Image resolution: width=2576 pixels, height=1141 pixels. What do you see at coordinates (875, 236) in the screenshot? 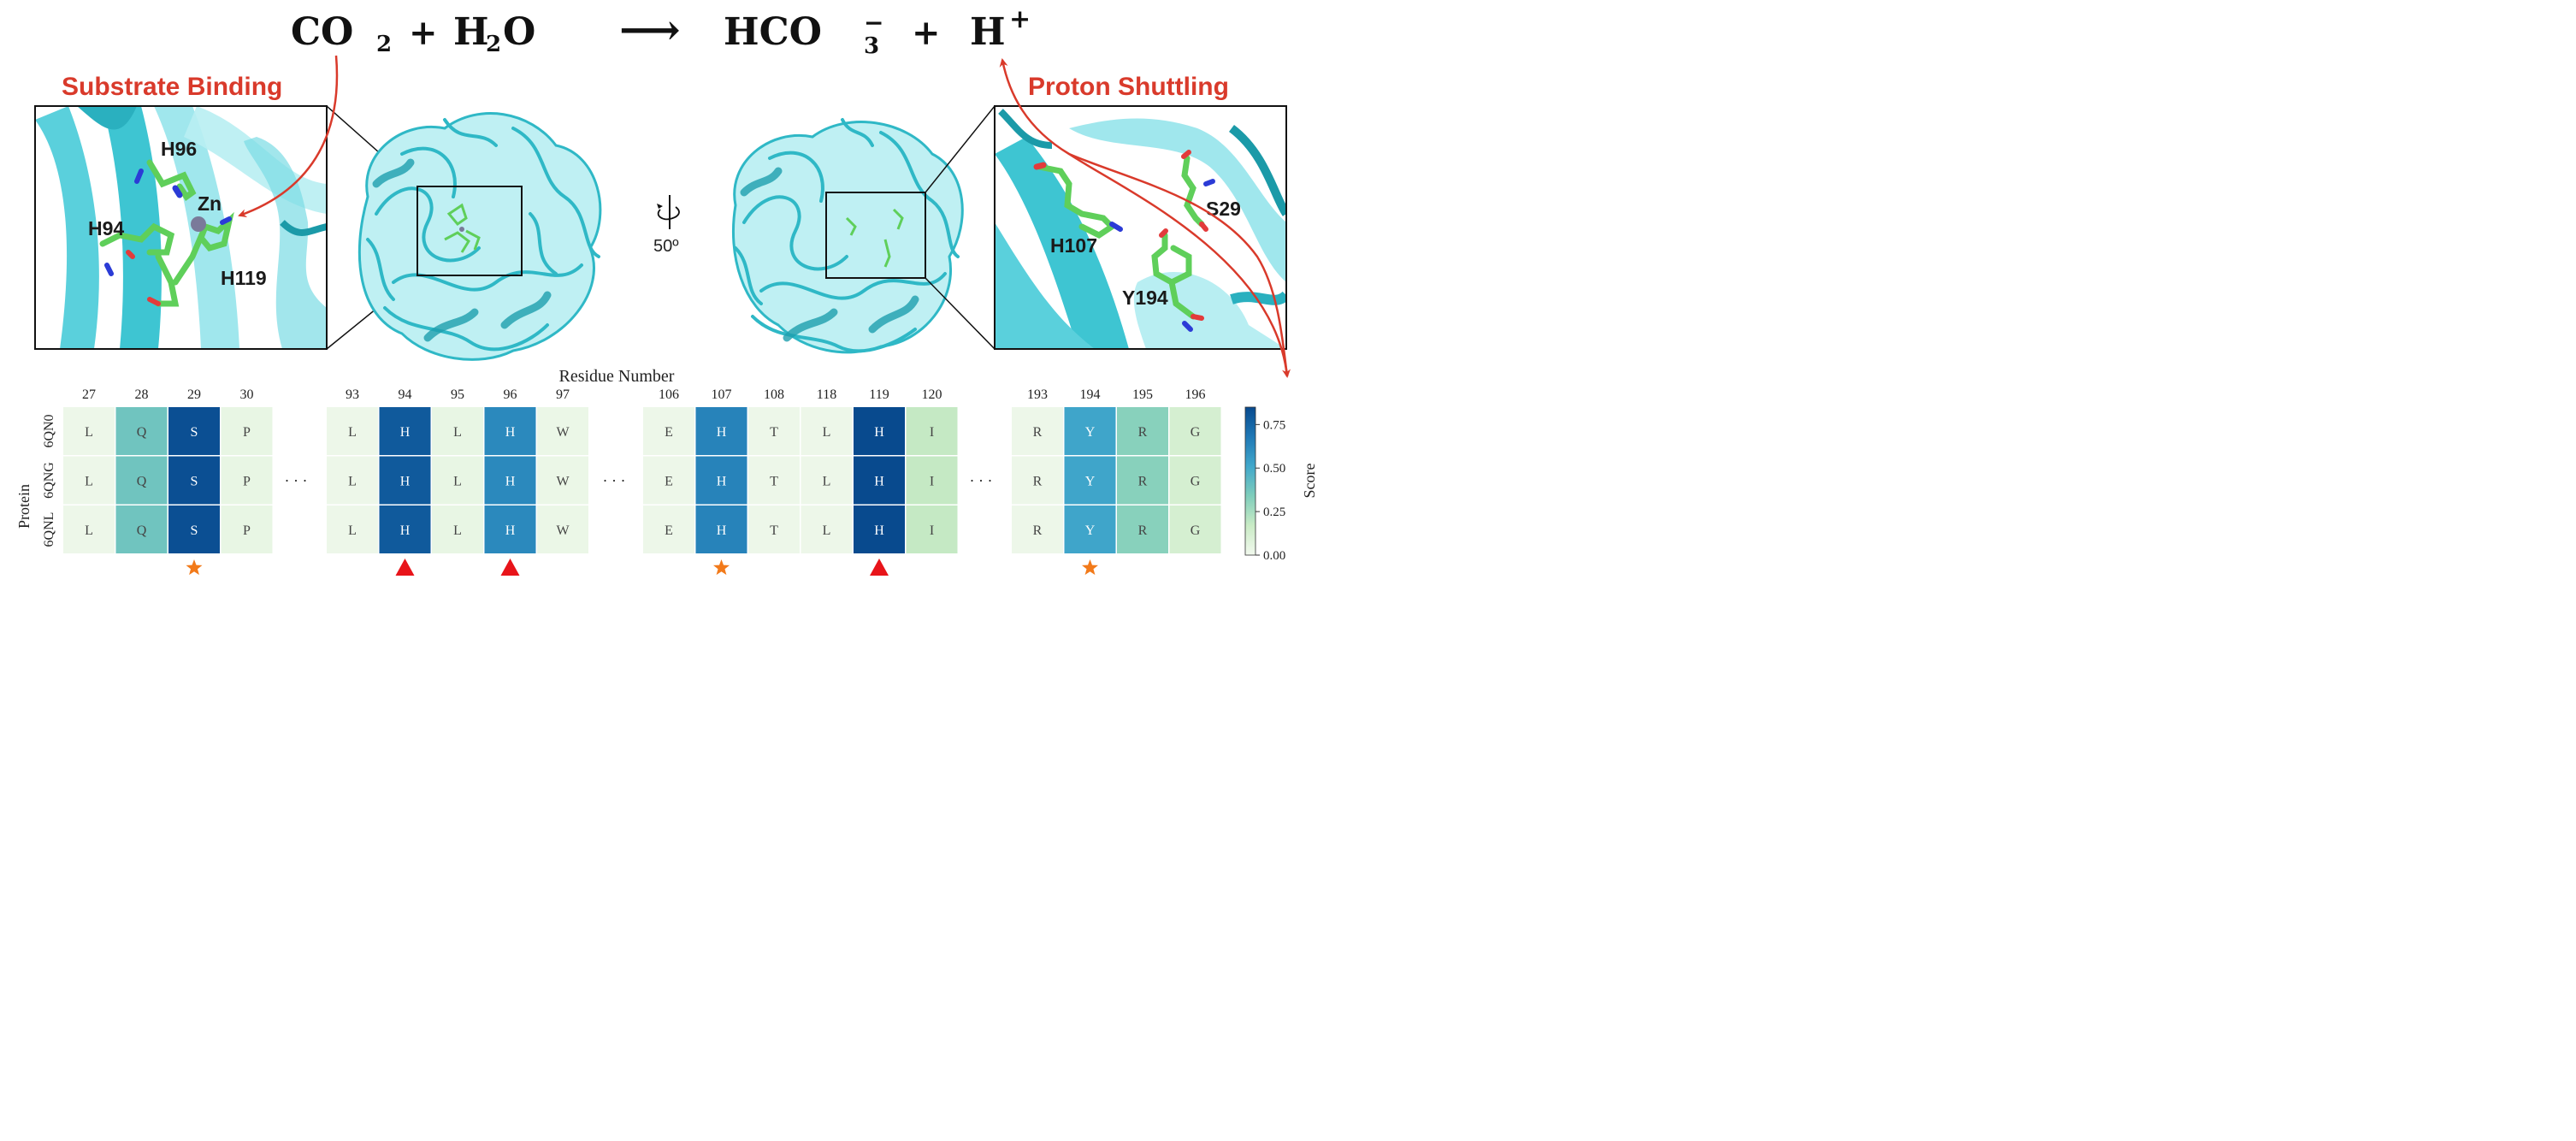
I see `zoom-region-box-right` at bounding box center [875, 236].